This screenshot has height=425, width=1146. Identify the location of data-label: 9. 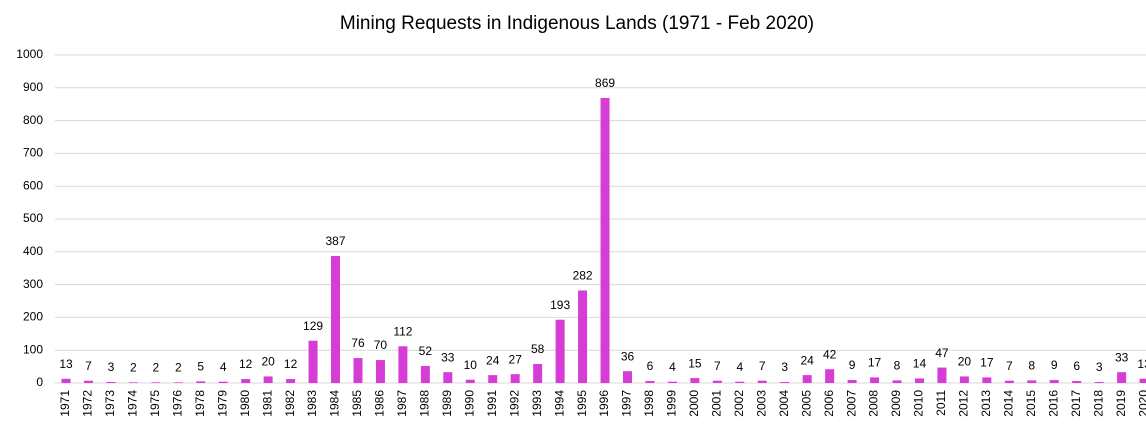
(1054, 365).